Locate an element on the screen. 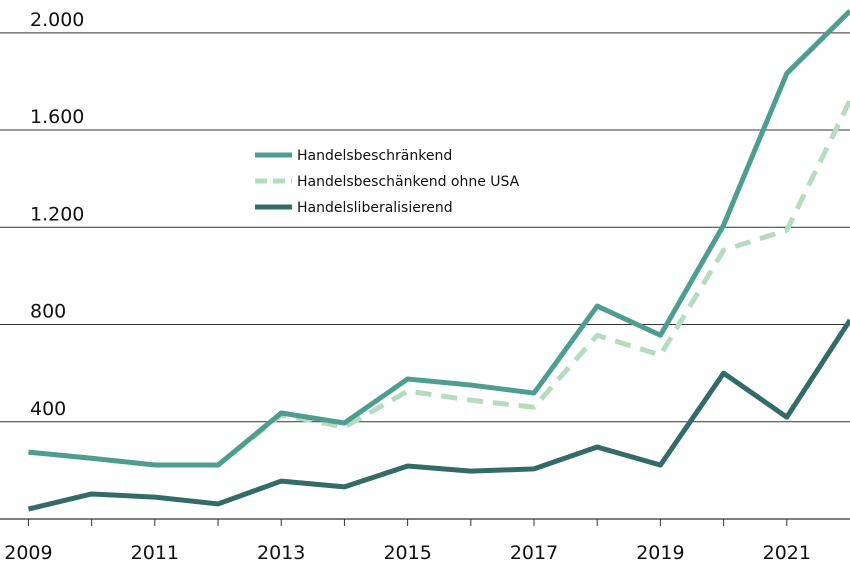  x-tick-label: 2009 is located at coordinates (28, 551).